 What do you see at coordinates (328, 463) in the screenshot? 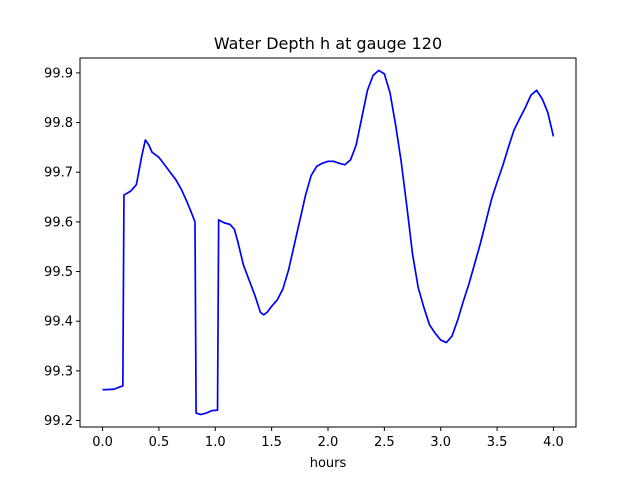
I see `x-axis-label: hours` at bounding box center [328, 463].